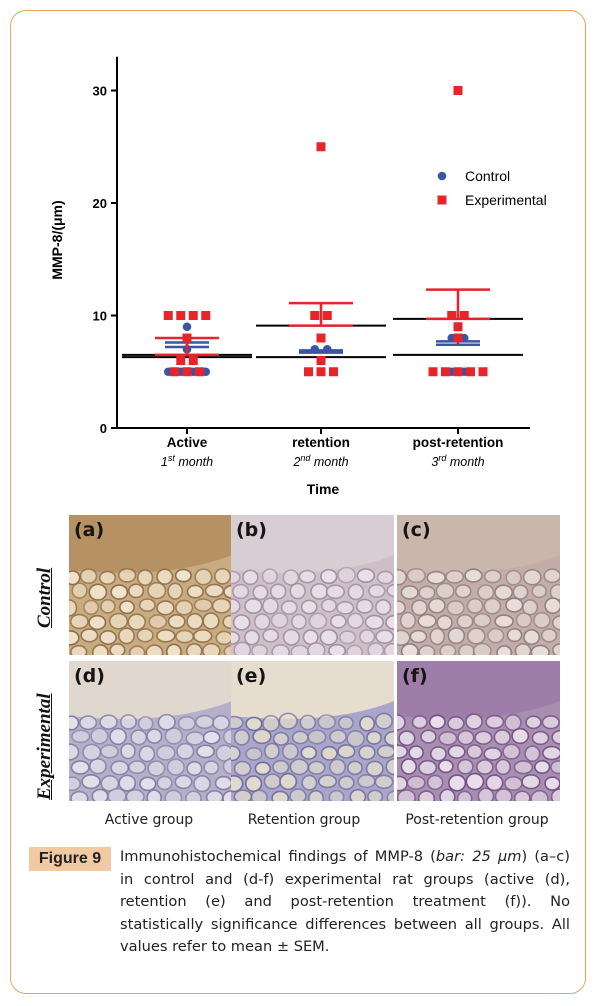 Image resolution: width=598 pixels, height=1006 pixels. Describe the element at coordinates (477, 820) in the screenshot. I see `group-label-post-retention: Post-retention group` at that location.